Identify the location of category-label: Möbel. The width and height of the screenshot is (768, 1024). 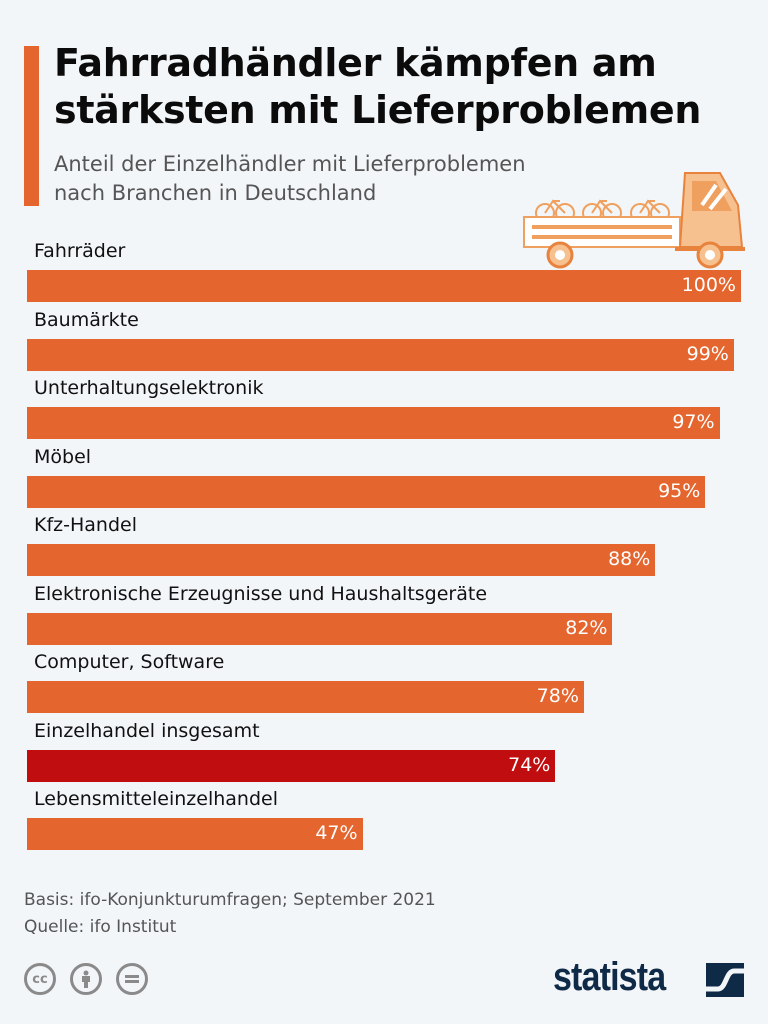
(63, 456).